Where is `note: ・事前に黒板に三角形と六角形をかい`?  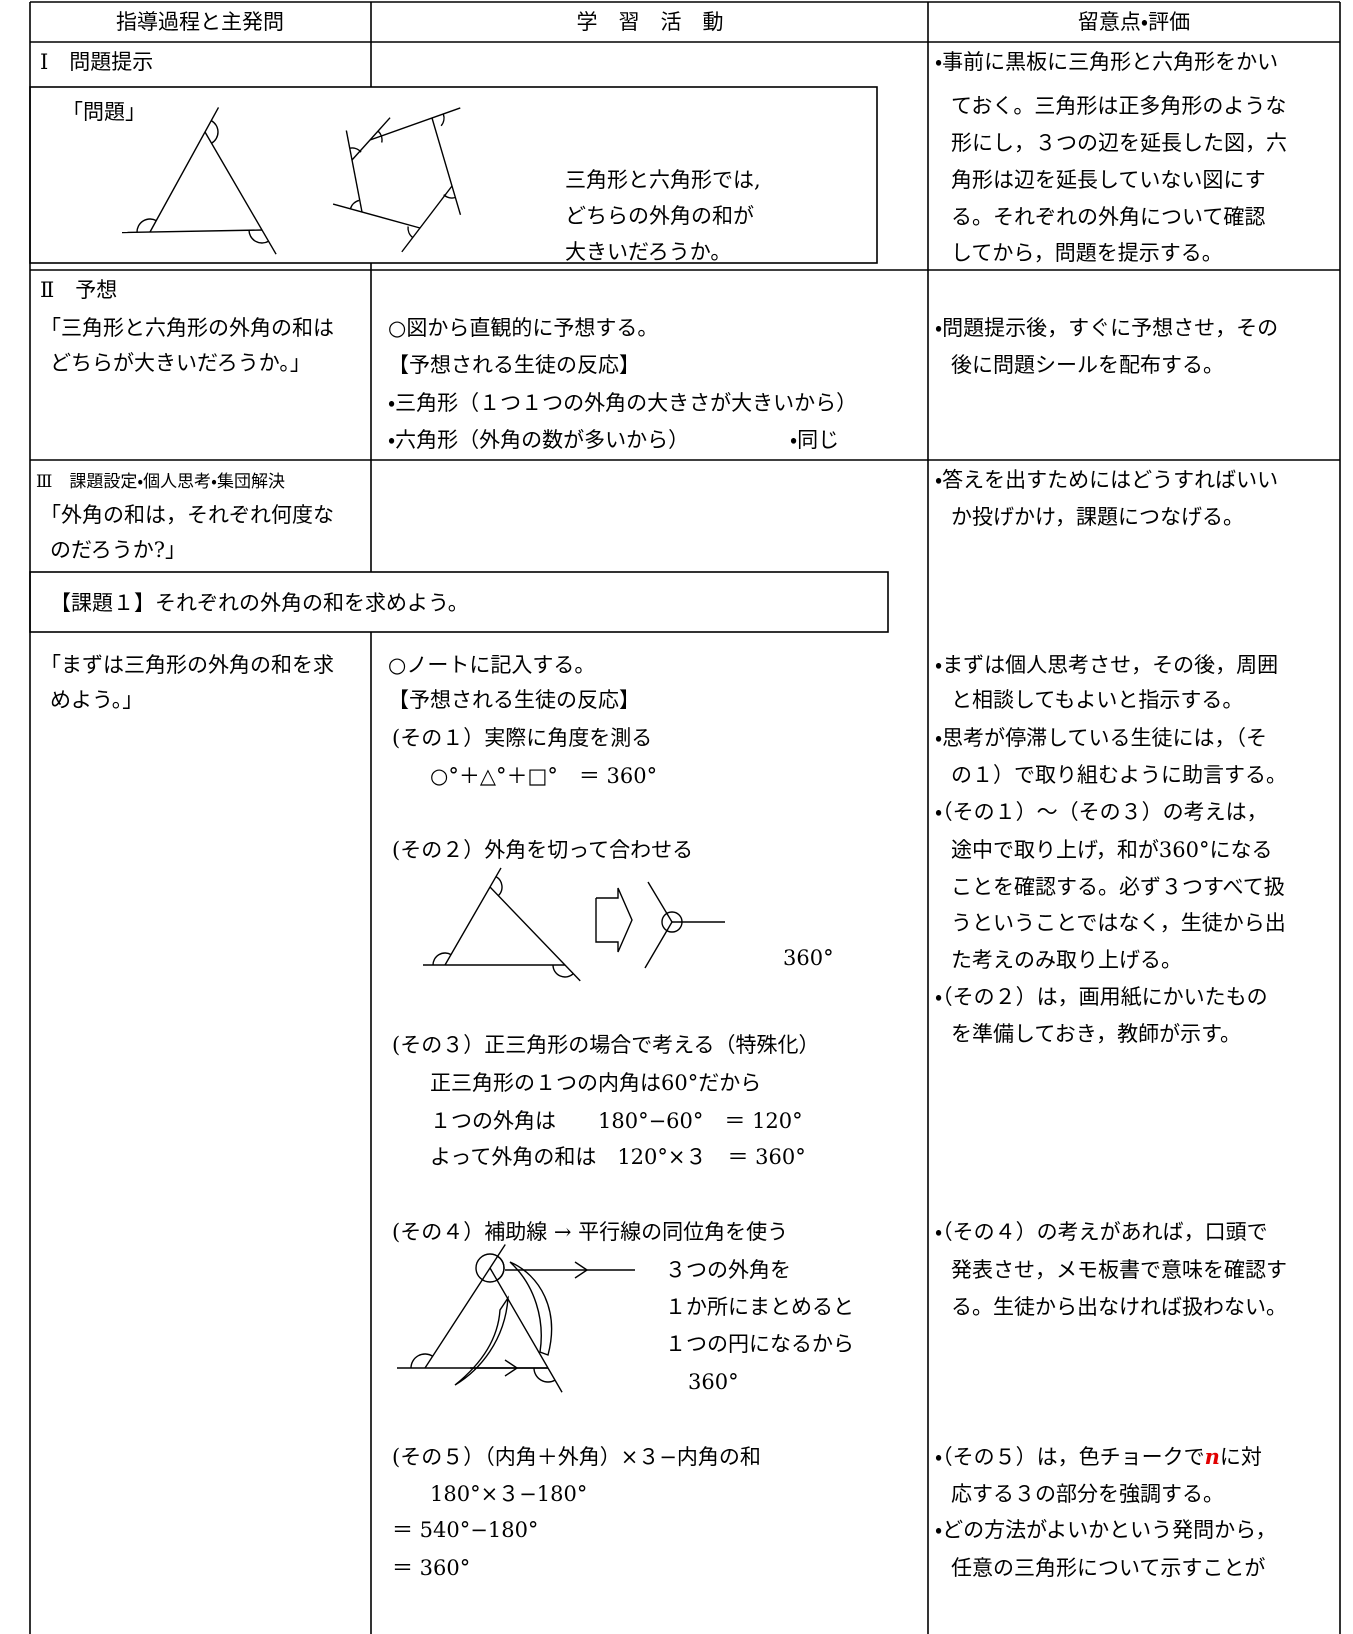
note: ・事前に黒板に三角形と六角形をかい is located at coordinates (1107, 62).